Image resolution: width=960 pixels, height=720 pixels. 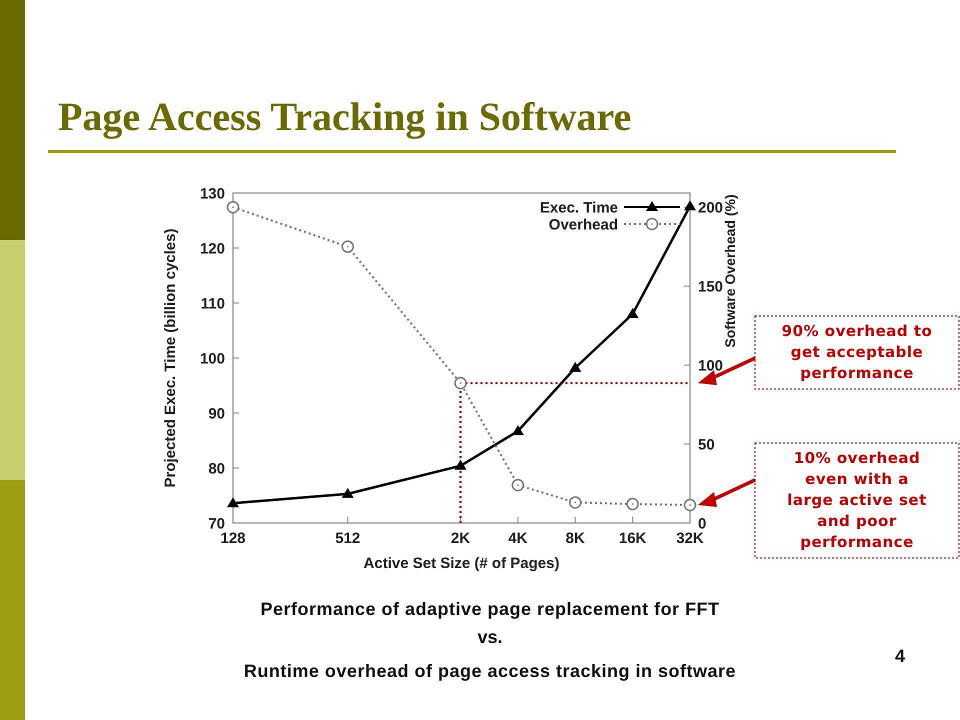 I want to click on text: 90% overhead to get acceptable performance, so click(x=857, y=352).